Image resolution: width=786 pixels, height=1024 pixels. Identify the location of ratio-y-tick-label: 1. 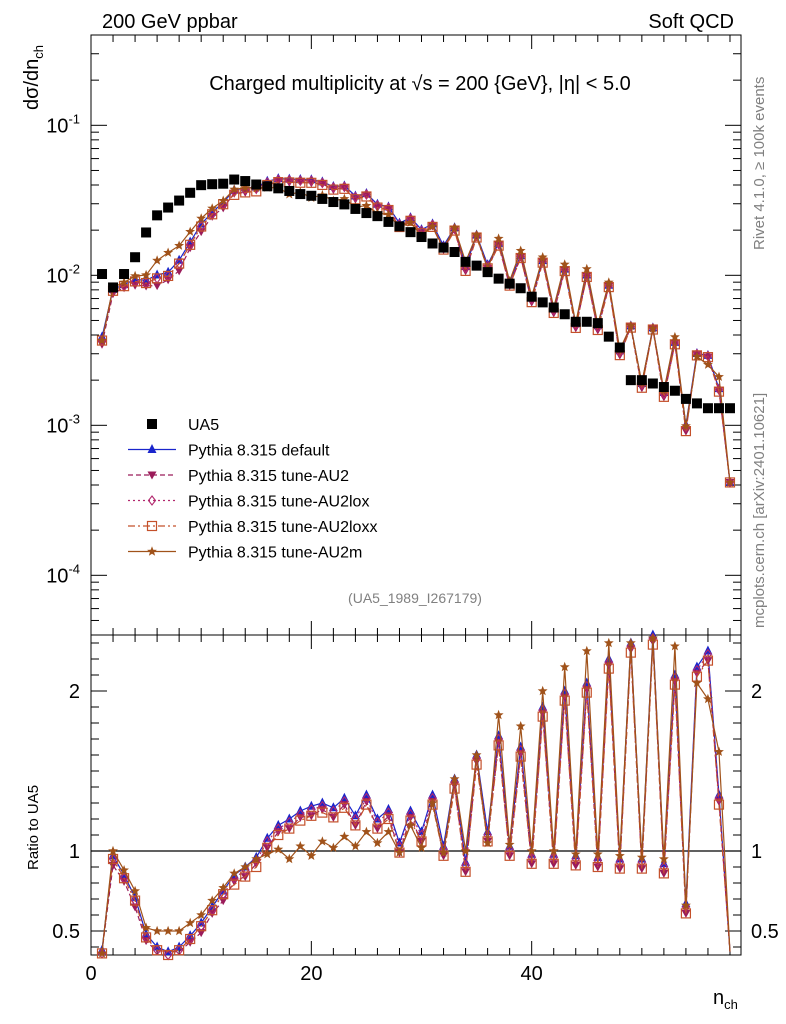
(74, 852).